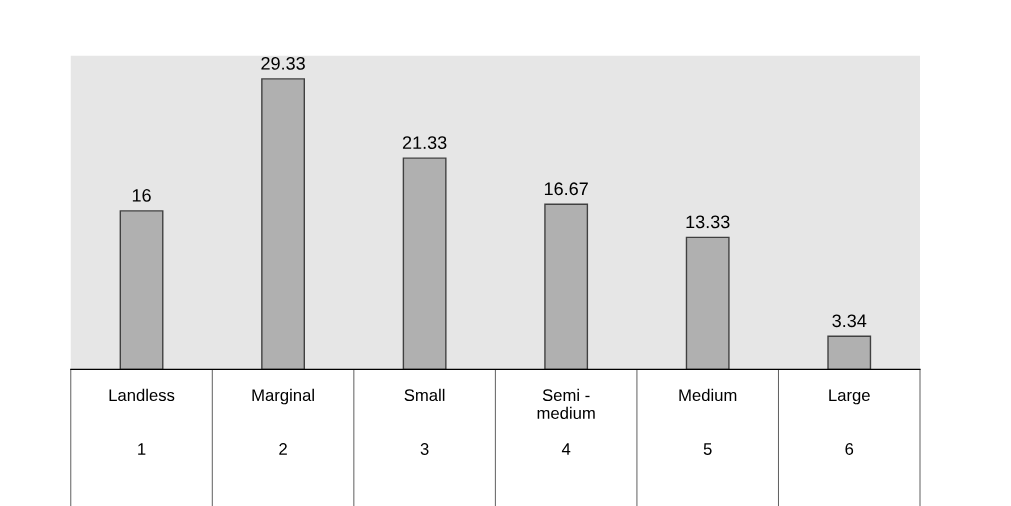  What do you see at coordinates (849, 422) in the screenshot?
I see `category-label: Large 6` at bounding box center [849, 422].